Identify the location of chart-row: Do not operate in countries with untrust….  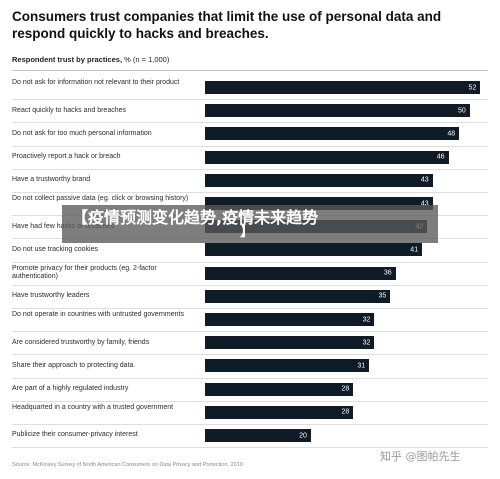
(250, 320).